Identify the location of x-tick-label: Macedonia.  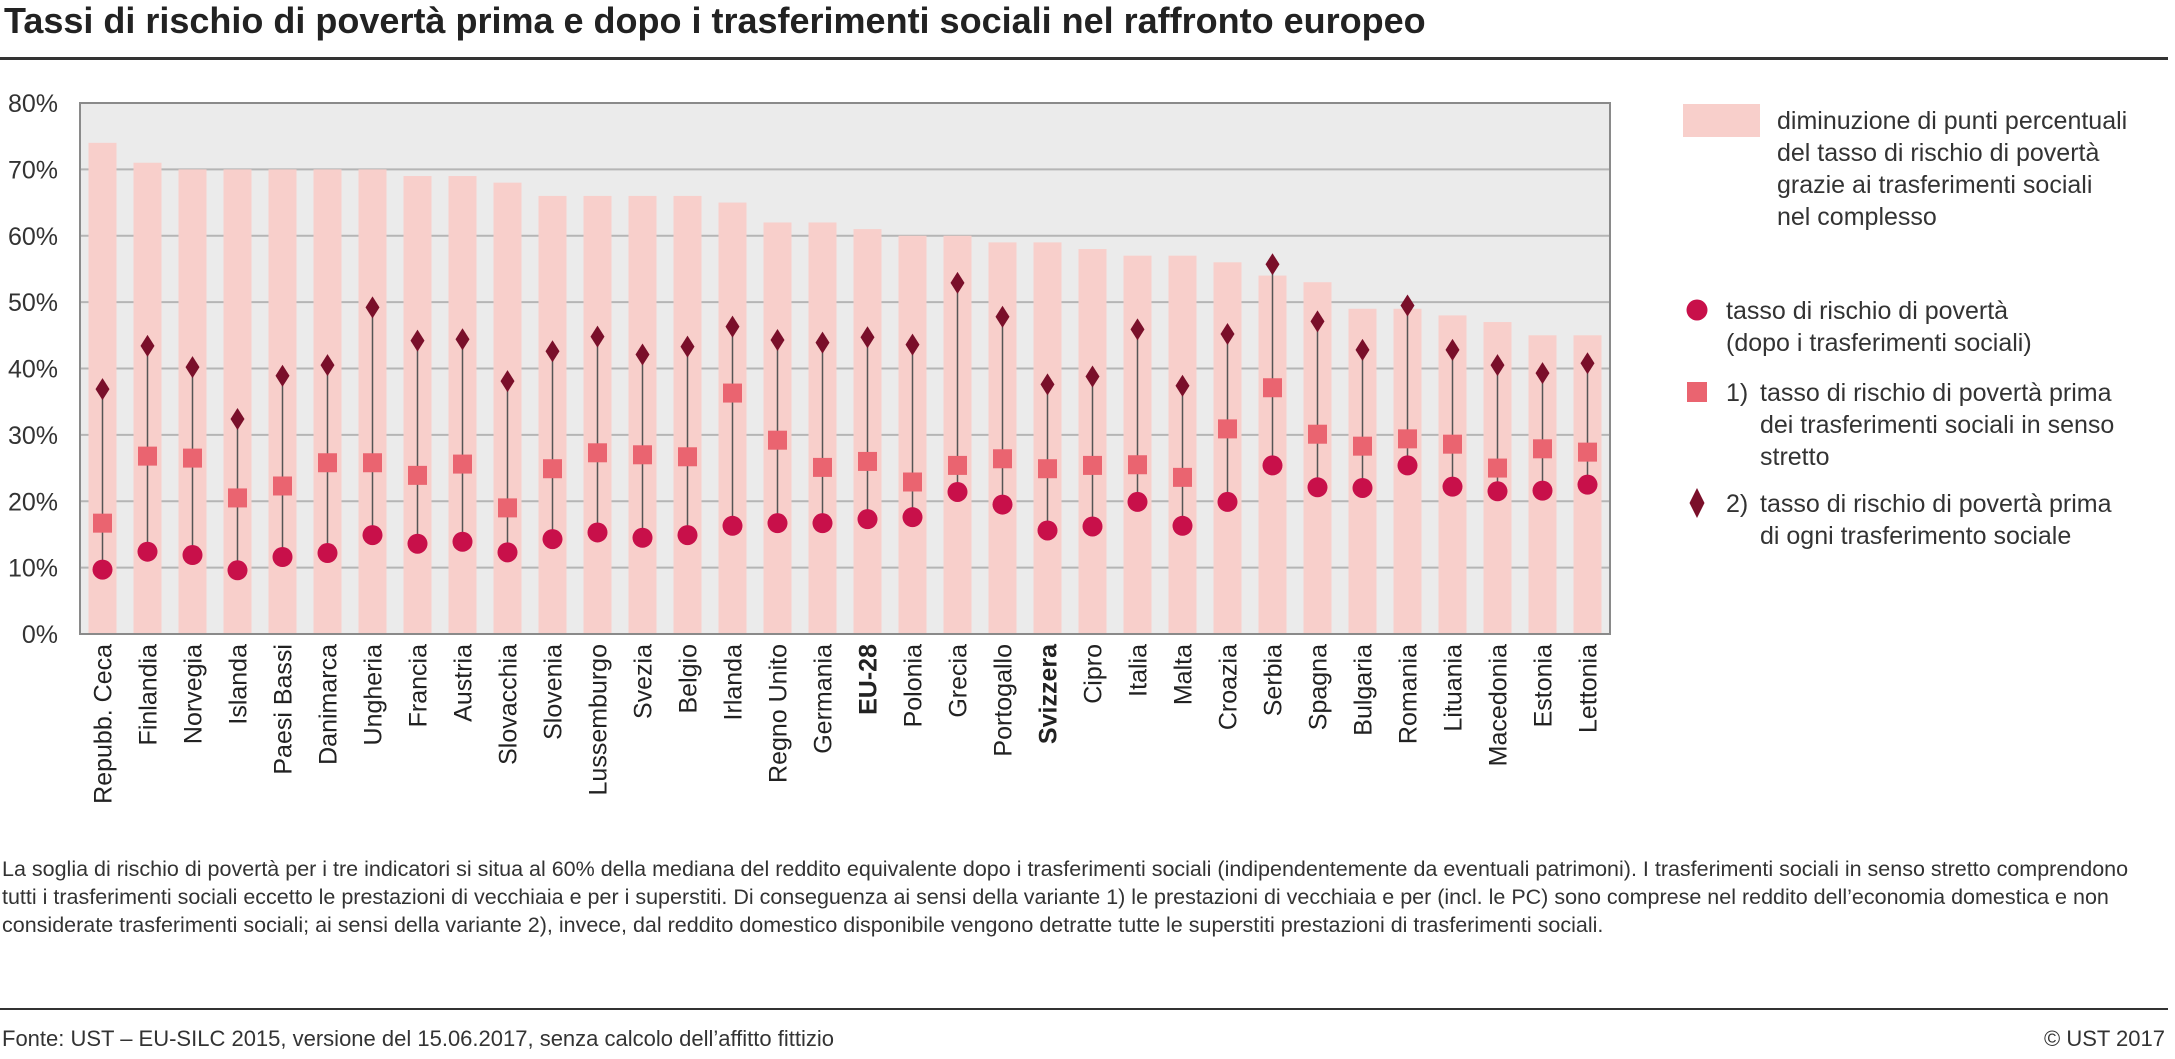
(1499, 705).